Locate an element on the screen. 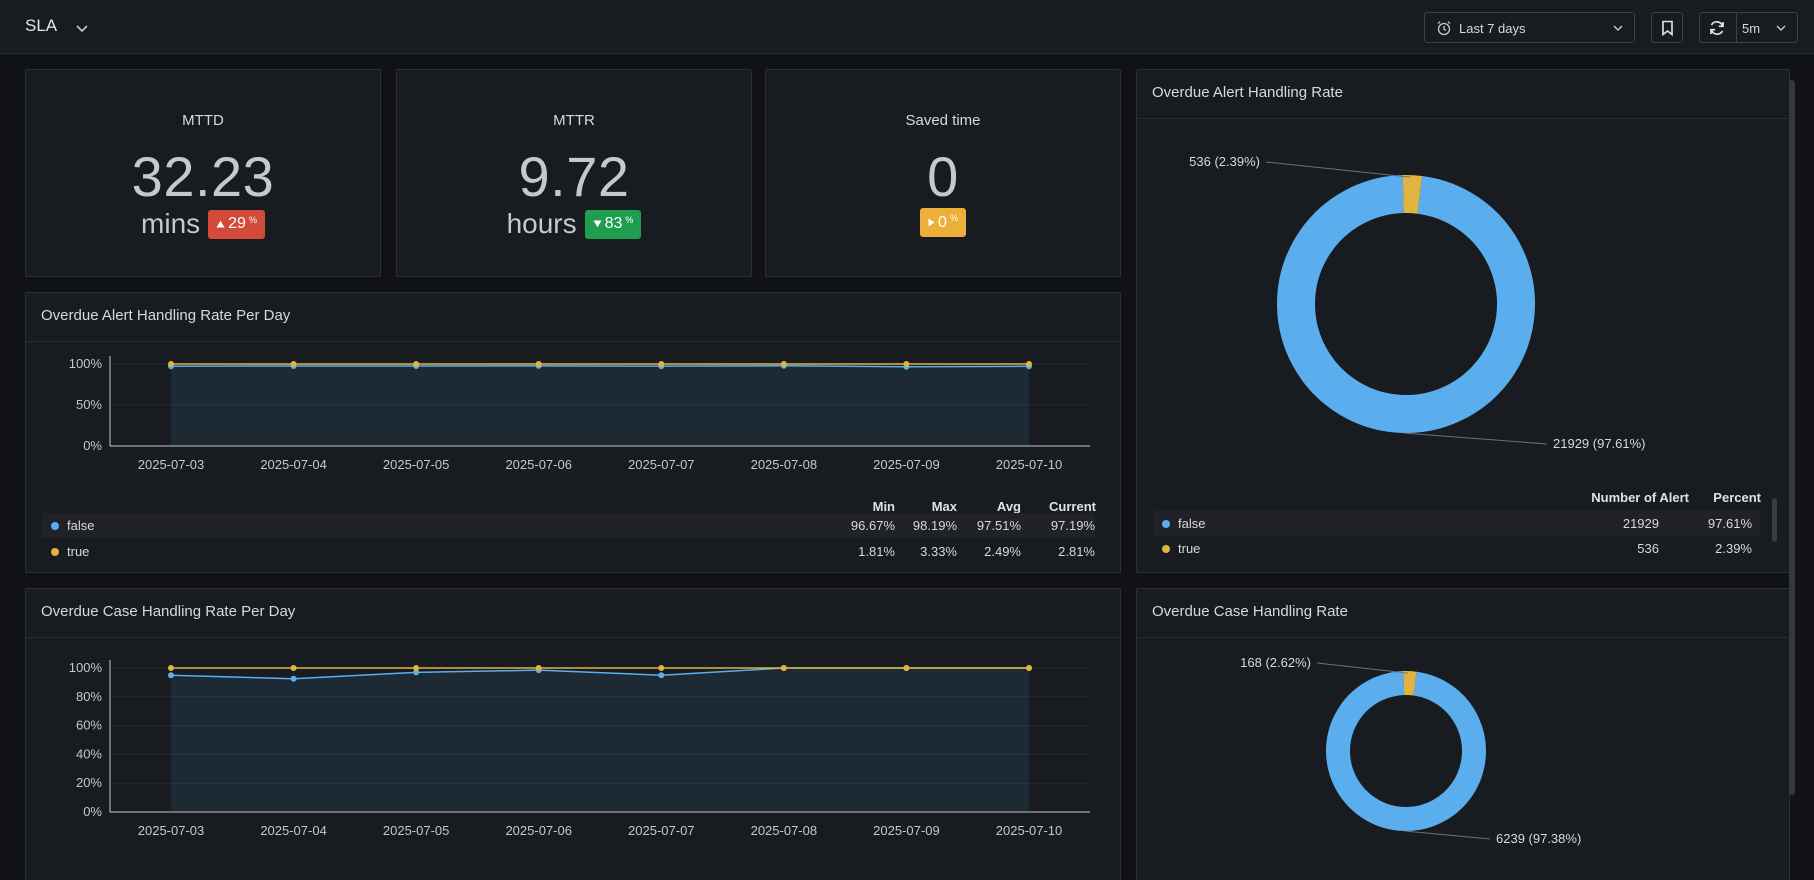 The height and width of the screenshot is (880, 1814). refresh-picker: 5m is located at coordinates (1748, 27).